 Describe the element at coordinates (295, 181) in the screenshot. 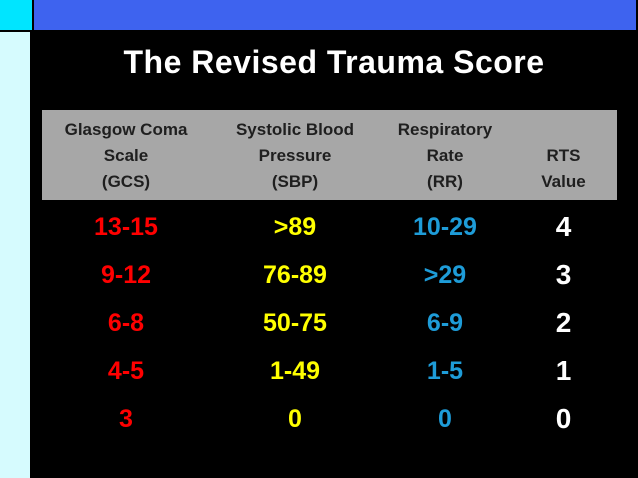

I see `header-sbp-line3: (SBP)` at that location.